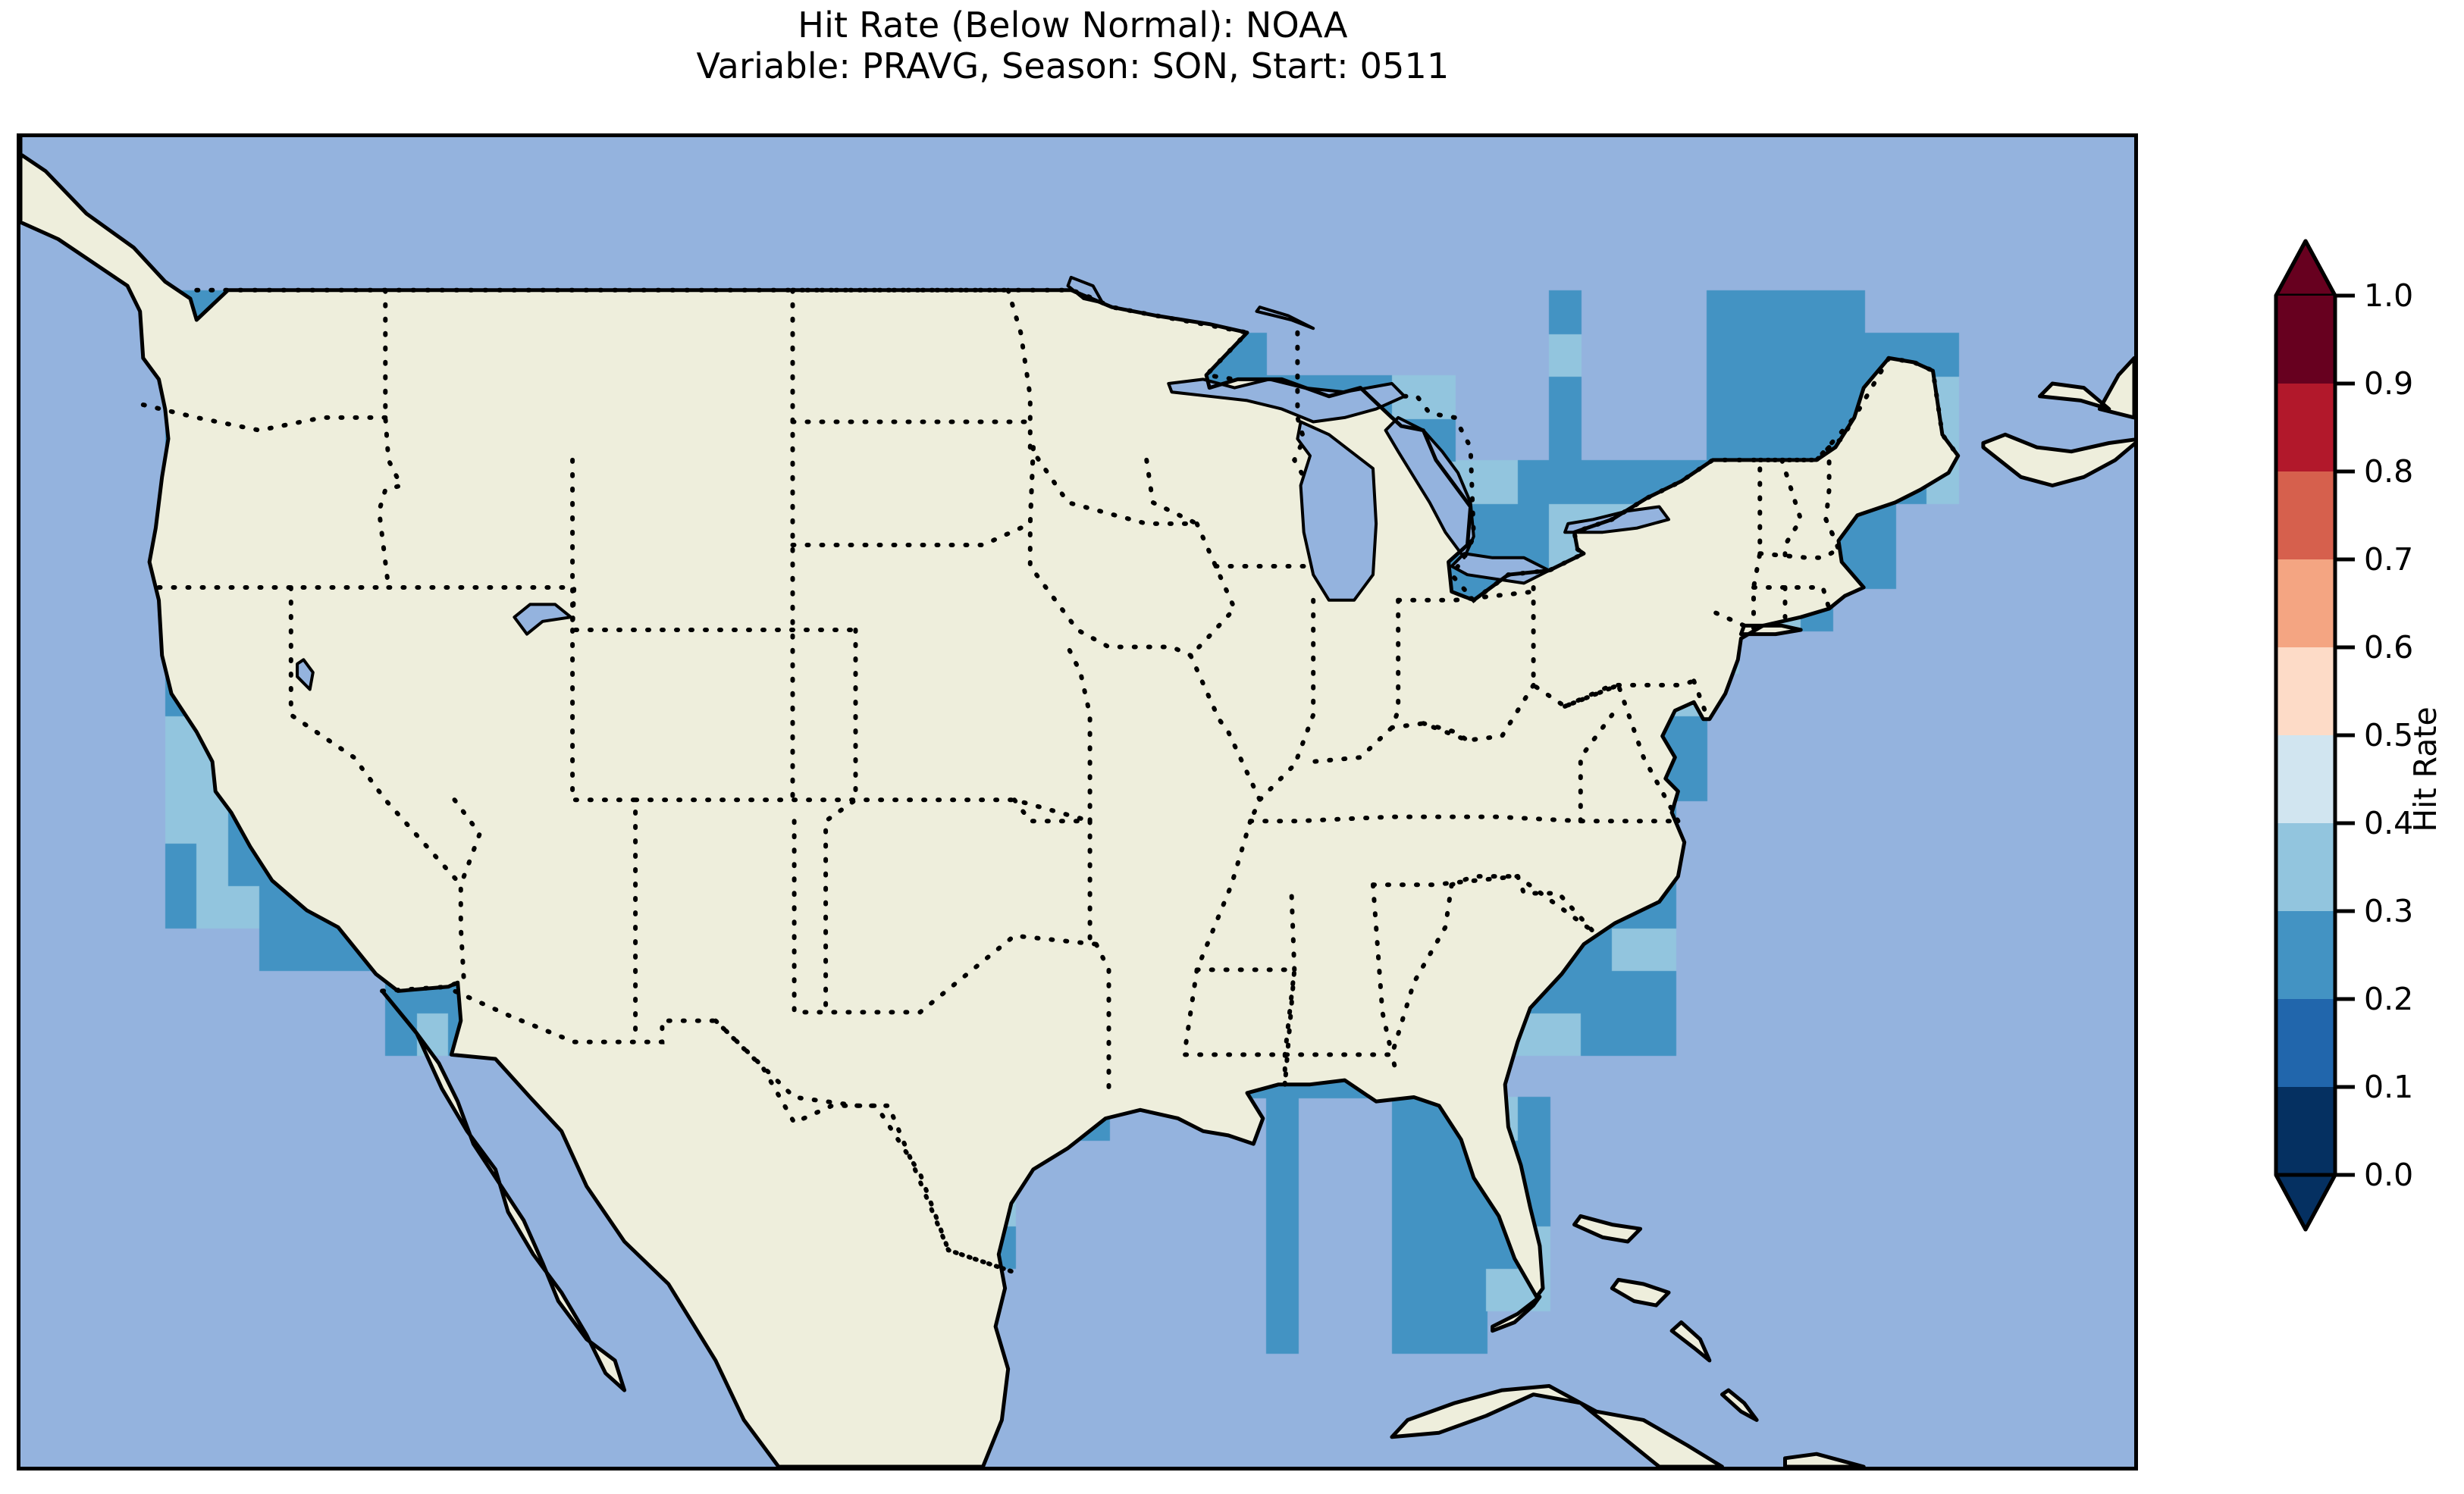 Image resolution: width=2464 pixels, height=1494 pixels. What do you see at coordinates (2389, 471) in the screenshot?
I see `colorbar-tick-label: 0.8` at bounding box center [2389, 471].